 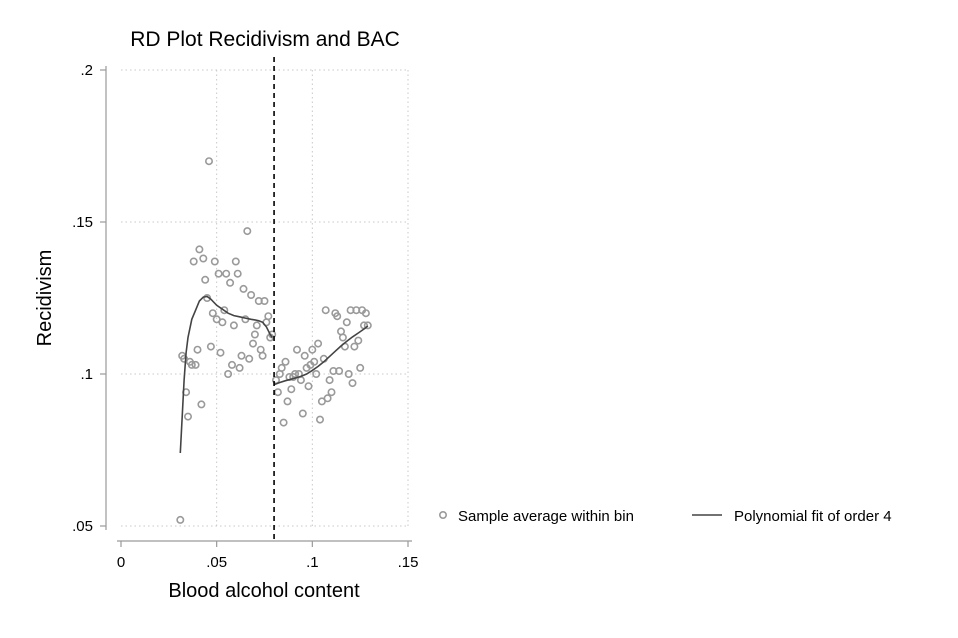 What do you see at coordinates (408, 562) in the screenshot?
I see `x-tick-label-3: .15` at bounding box center [408, 562].